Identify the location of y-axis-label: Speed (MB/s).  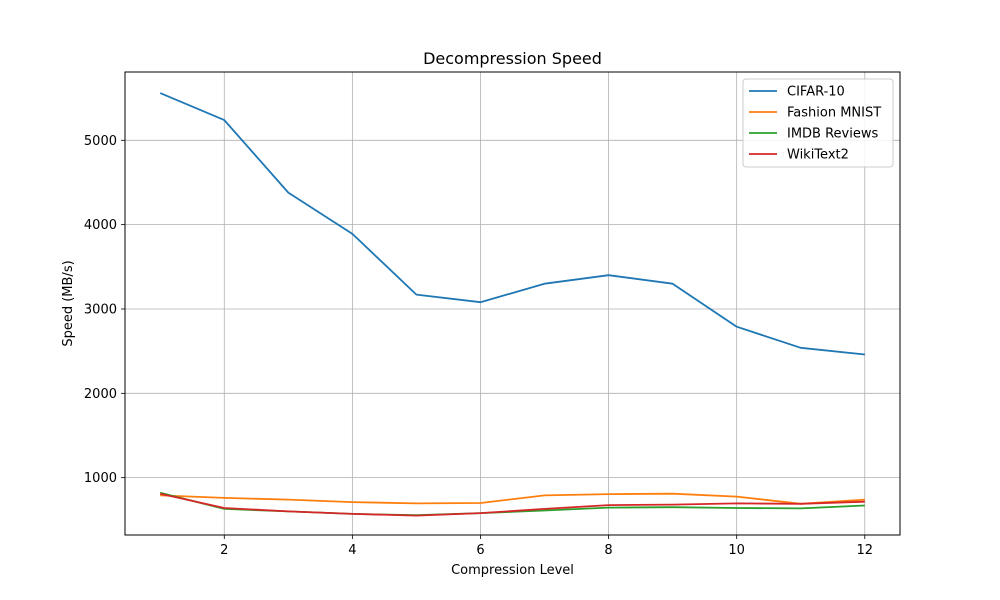
(68, 303).